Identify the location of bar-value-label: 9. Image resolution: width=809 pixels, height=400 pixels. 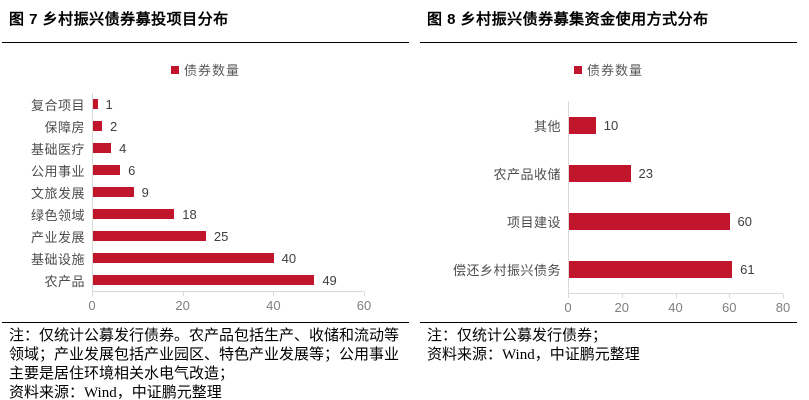
(145, 192).